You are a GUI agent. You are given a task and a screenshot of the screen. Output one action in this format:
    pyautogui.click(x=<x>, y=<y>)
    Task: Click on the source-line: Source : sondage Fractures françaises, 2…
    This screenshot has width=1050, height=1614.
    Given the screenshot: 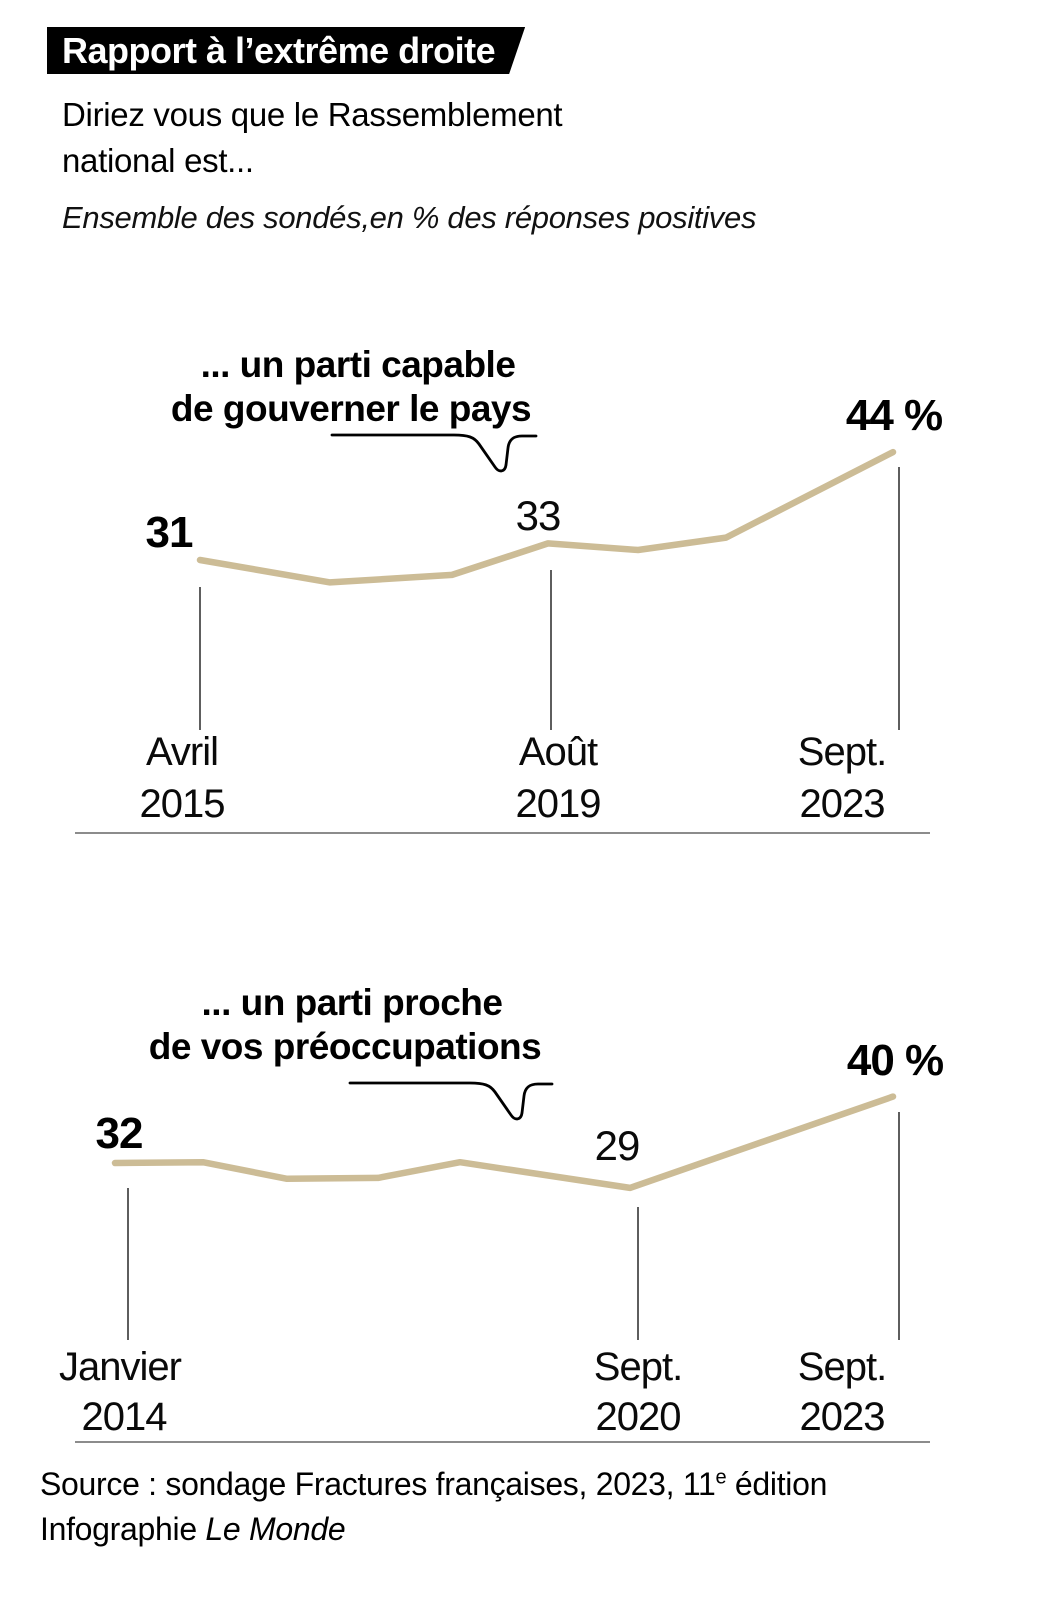 What is the action you would take?
    pyautogui.click(x=433, y=1484)
    